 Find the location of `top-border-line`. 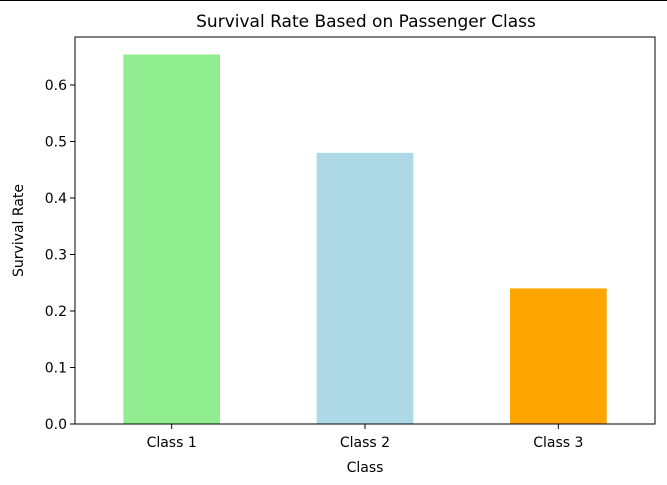

top-border-line is located at coordinates (333, 0).